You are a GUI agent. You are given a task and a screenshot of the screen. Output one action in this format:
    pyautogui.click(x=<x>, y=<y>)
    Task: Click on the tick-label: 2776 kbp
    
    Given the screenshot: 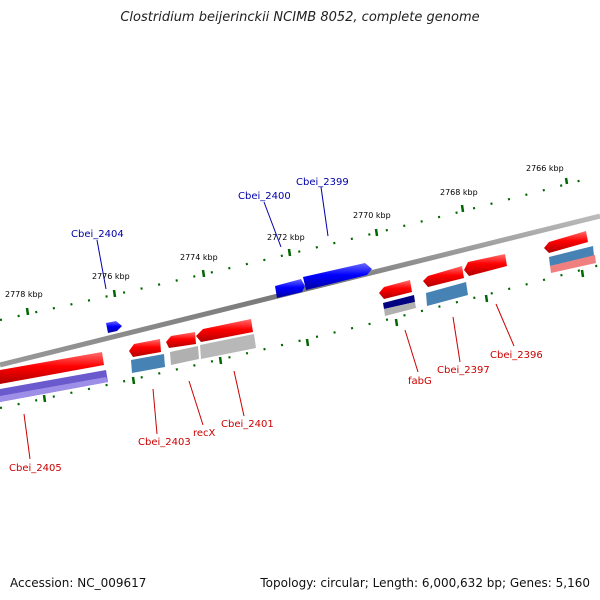 What is the action you would take?
    pyautogui.click(x=111, y=276)
    